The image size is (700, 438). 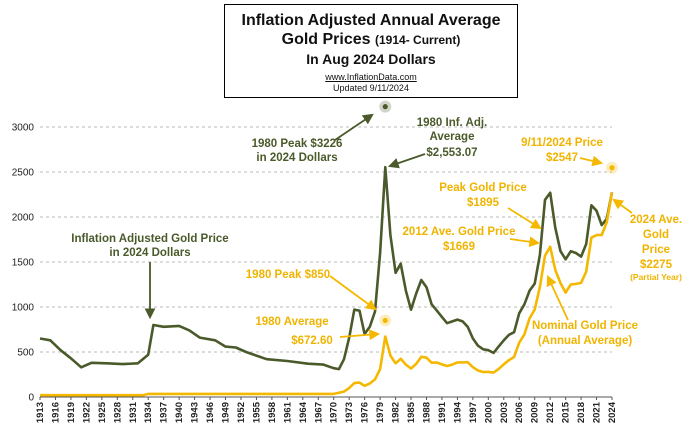 What do you see at coordinates (360, 335) in the screenshot?
I see `arrow-avg-1980-nominal` at bounding box center [360, 335].